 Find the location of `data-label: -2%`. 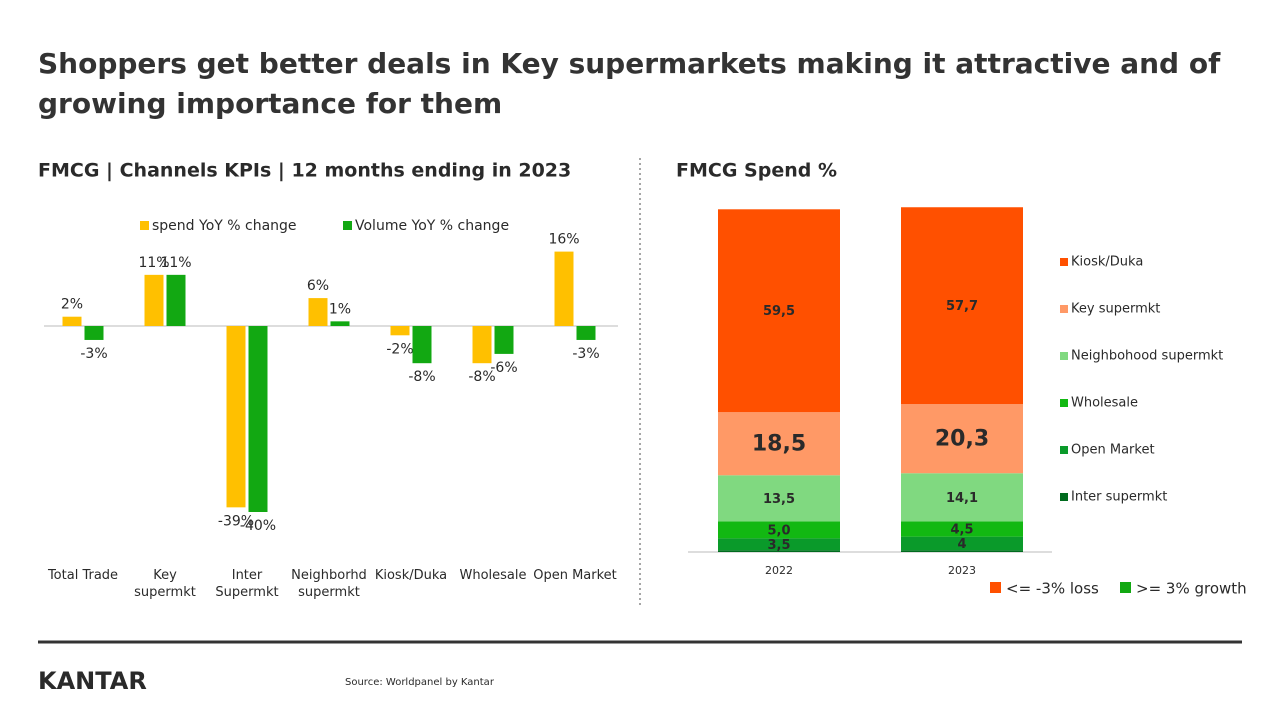

data-label: -2% is located at coordinates (399, 349).